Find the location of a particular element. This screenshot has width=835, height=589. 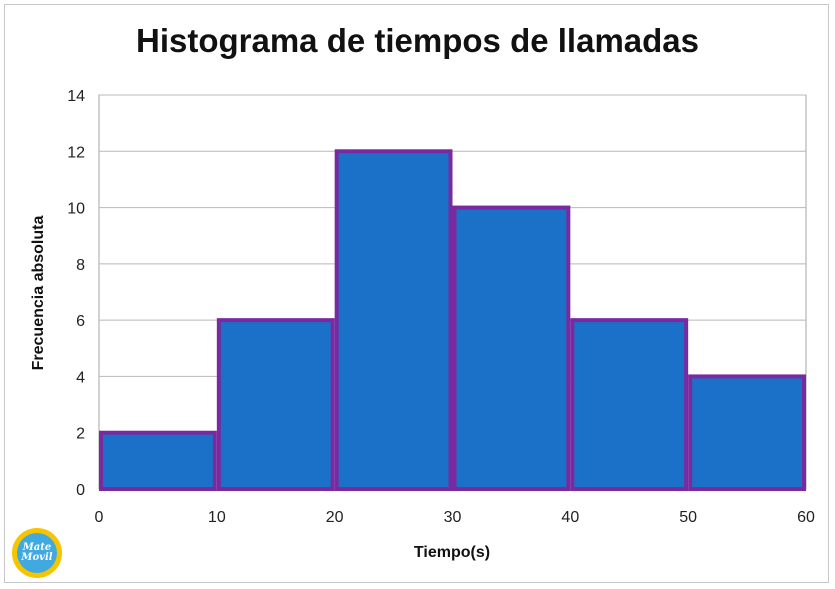

y-tick-label: 10 is located at coordinates (76, 209).